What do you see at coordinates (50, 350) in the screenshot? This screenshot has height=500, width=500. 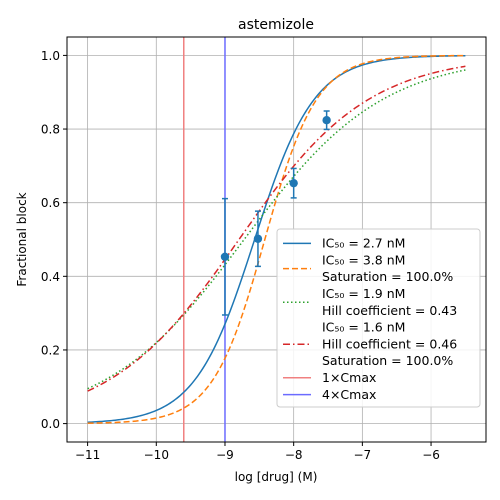 I see `y-tick-label: 0.2` at bounding box center [50, 350].